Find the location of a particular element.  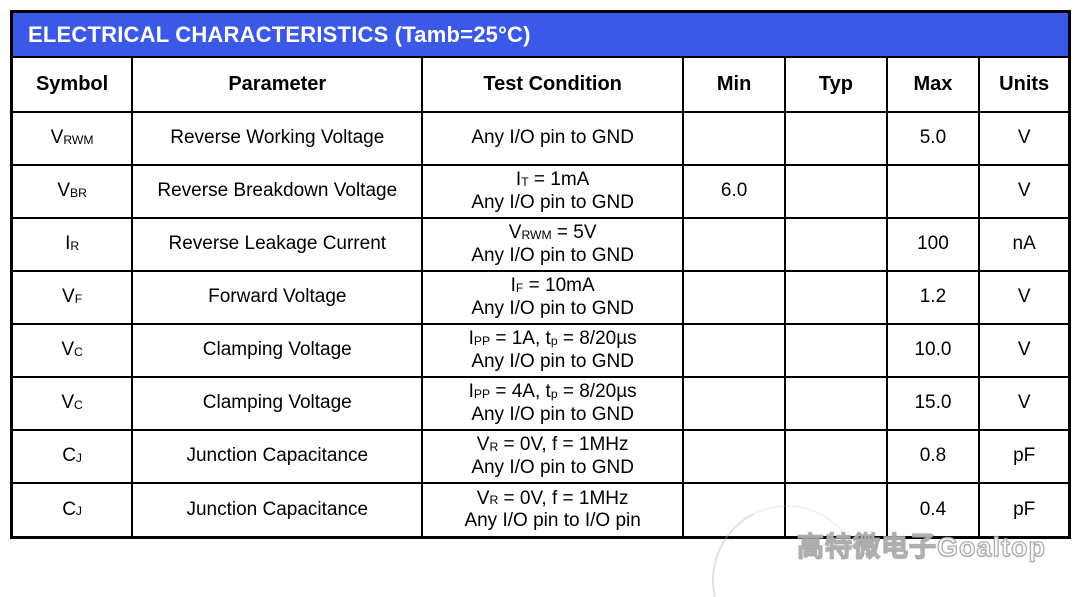

col-header-parameter: Parameter is located at coordinates (277, 85).